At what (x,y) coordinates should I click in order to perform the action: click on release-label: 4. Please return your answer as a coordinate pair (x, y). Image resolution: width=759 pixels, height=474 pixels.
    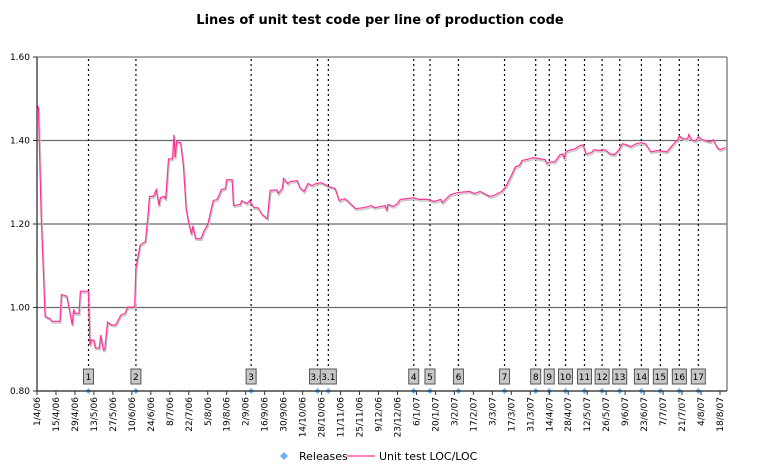
    Looking at the image, I should click on (414, 378).